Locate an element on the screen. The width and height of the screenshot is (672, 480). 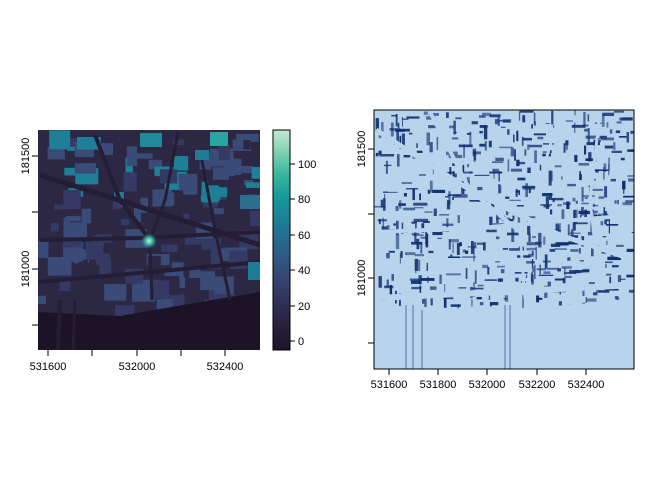
right-x-tick-label: 532000 is located at coordinates (487, 385).